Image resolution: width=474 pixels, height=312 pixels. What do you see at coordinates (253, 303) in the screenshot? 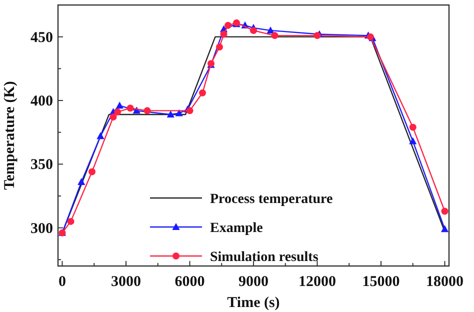
I see `x-axis-title: Time (s)` at bounding box center [253, 303].